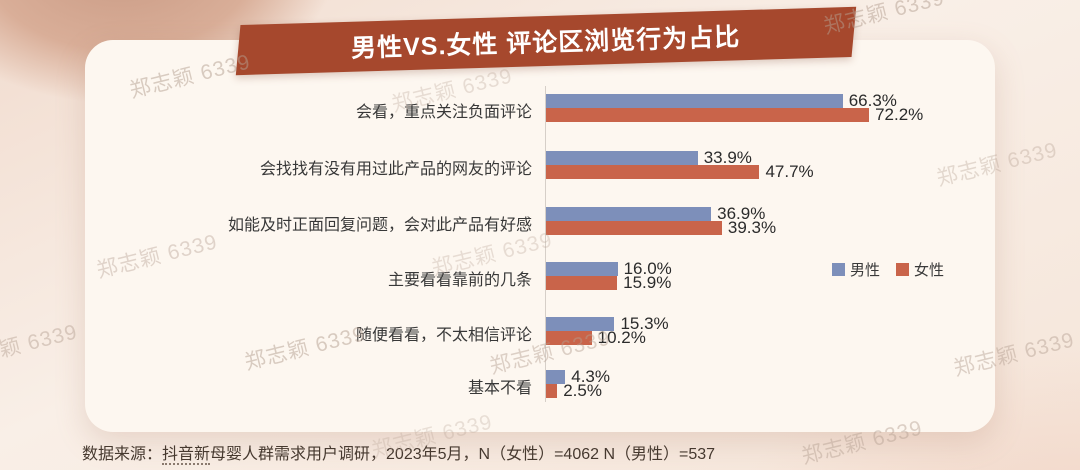  Describe the element at coordinates (888, 269) in the screenshot. I see `legend: 男性 女性` at that location.